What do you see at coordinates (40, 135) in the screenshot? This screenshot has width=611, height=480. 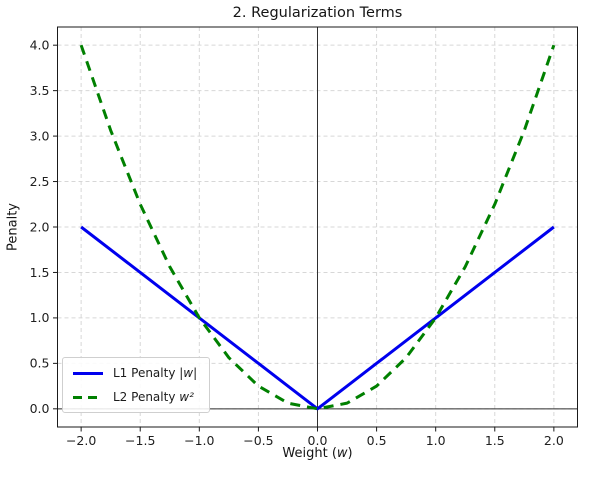 I see `y-tick-label: 3.0` at bounding box center [40, 135].